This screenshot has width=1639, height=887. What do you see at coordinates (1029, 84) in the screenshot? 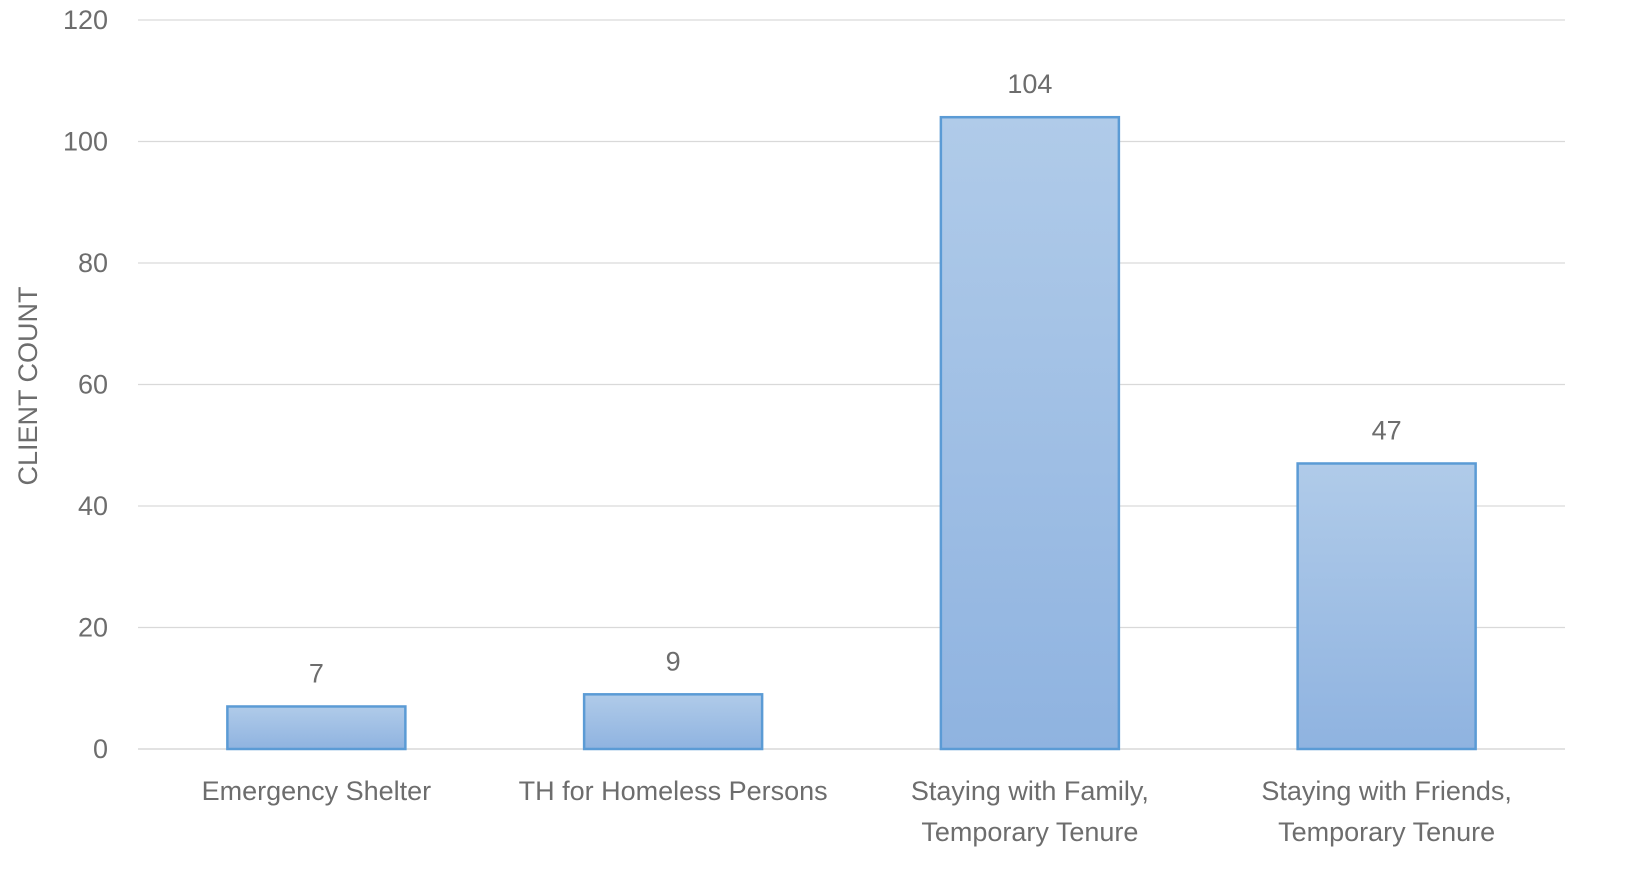
I see `data-label: 104` at bounding box center [1029, 84].